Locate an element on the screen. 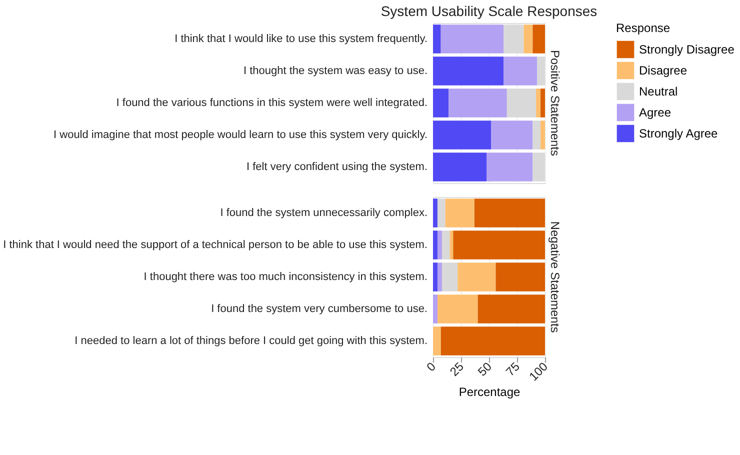 This screenshot has height=455, width=740. chart-title: System Usability Scale Responses is located at coordinates (489, 11).